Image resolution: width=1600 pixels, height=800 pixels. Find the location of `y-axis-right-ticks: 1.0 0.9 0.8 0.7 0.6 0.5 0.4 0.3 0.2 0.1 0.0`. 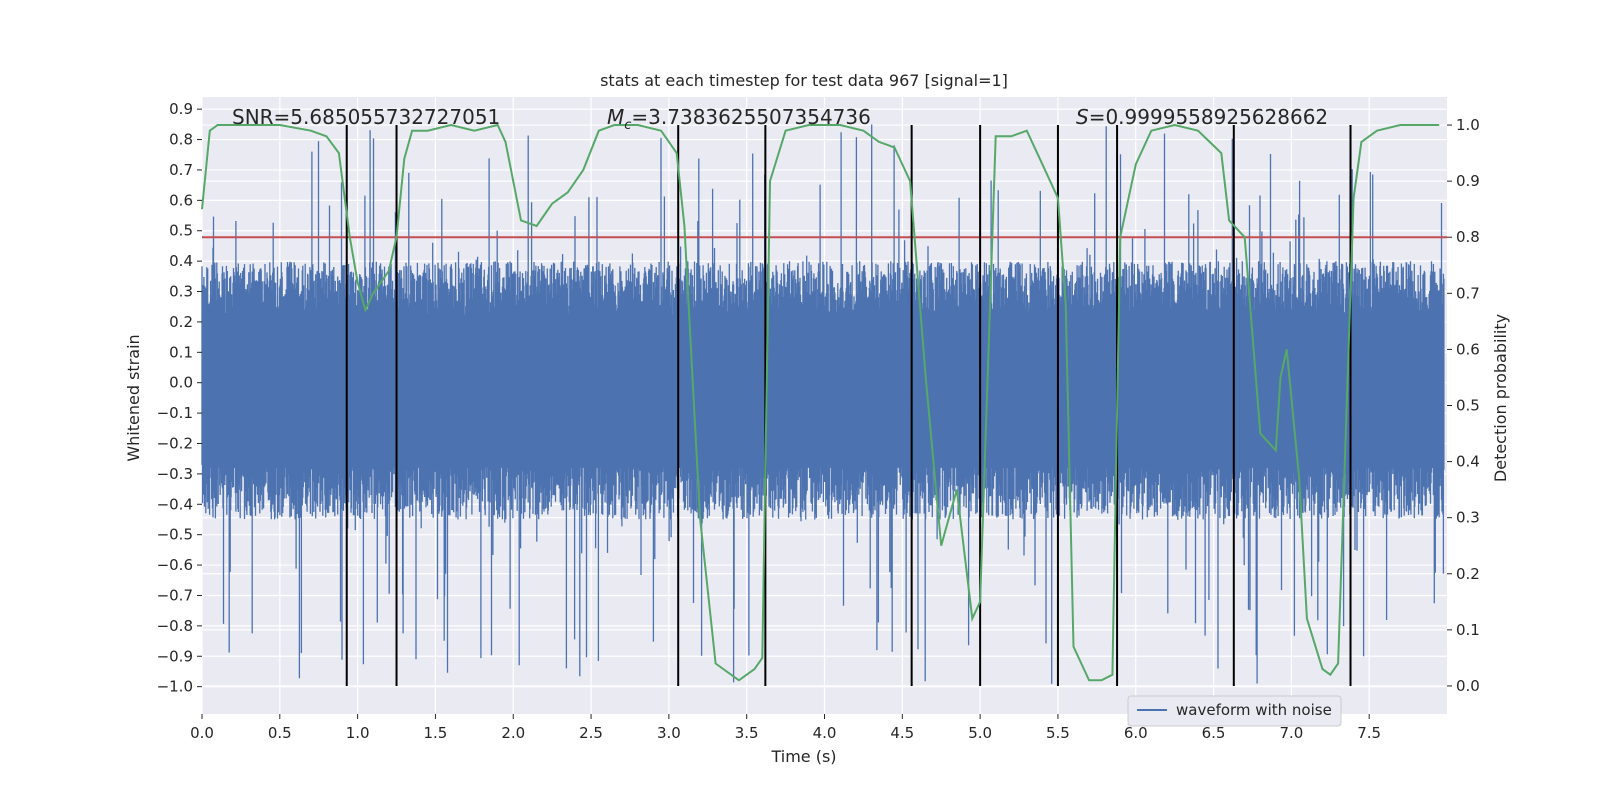

y-axis-right-ticks: 1.0 0.9 0.8 0.7 0.6 0.5 0.4 0.3 0.2 0.1 0.0 is located at coordinates (1463, 405).